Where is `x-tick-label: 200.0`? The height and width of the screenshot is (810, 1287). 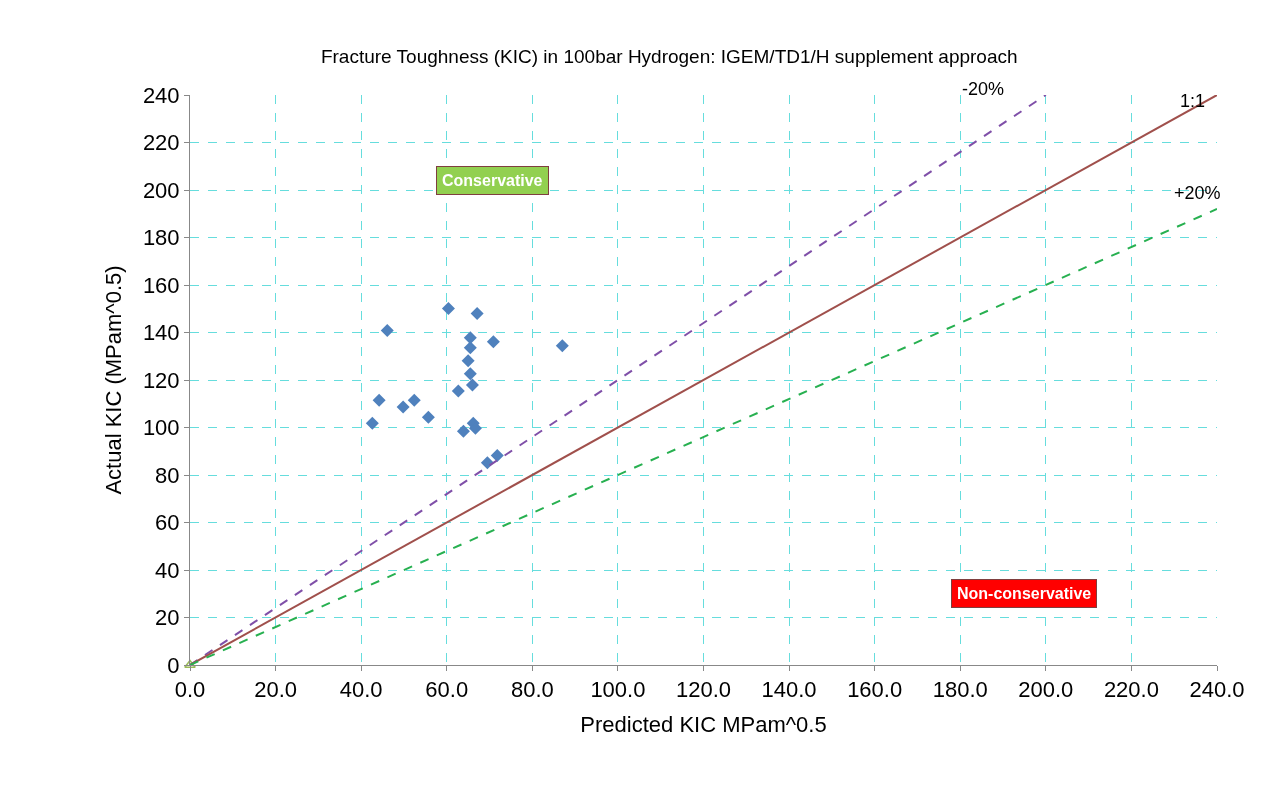 x-tick-label: 200.0 is located at coordinates (1046, 690).